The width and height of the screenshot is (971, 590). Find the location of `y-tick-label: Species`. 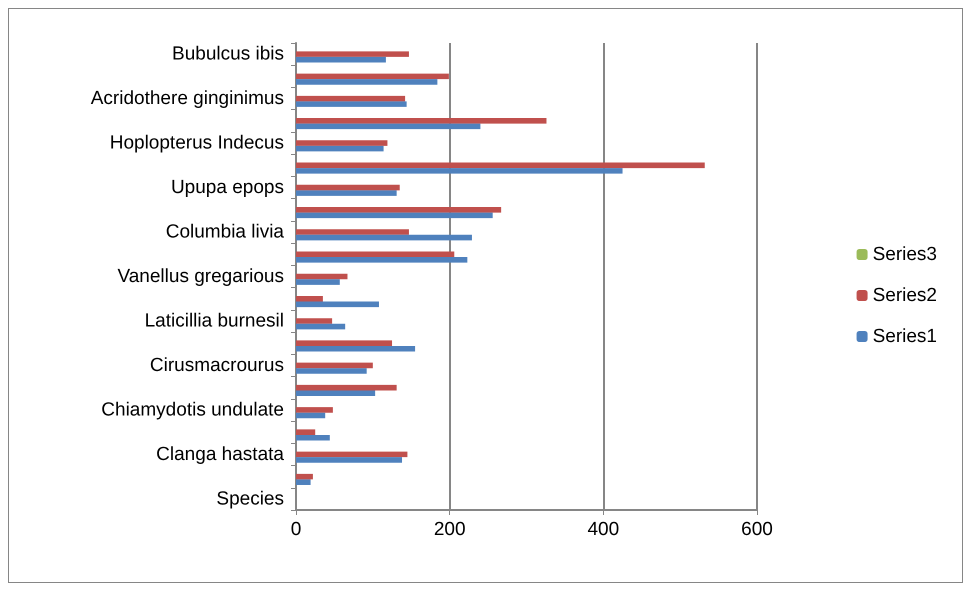

y-tick-label: Species is located at coordinates (250, 499).